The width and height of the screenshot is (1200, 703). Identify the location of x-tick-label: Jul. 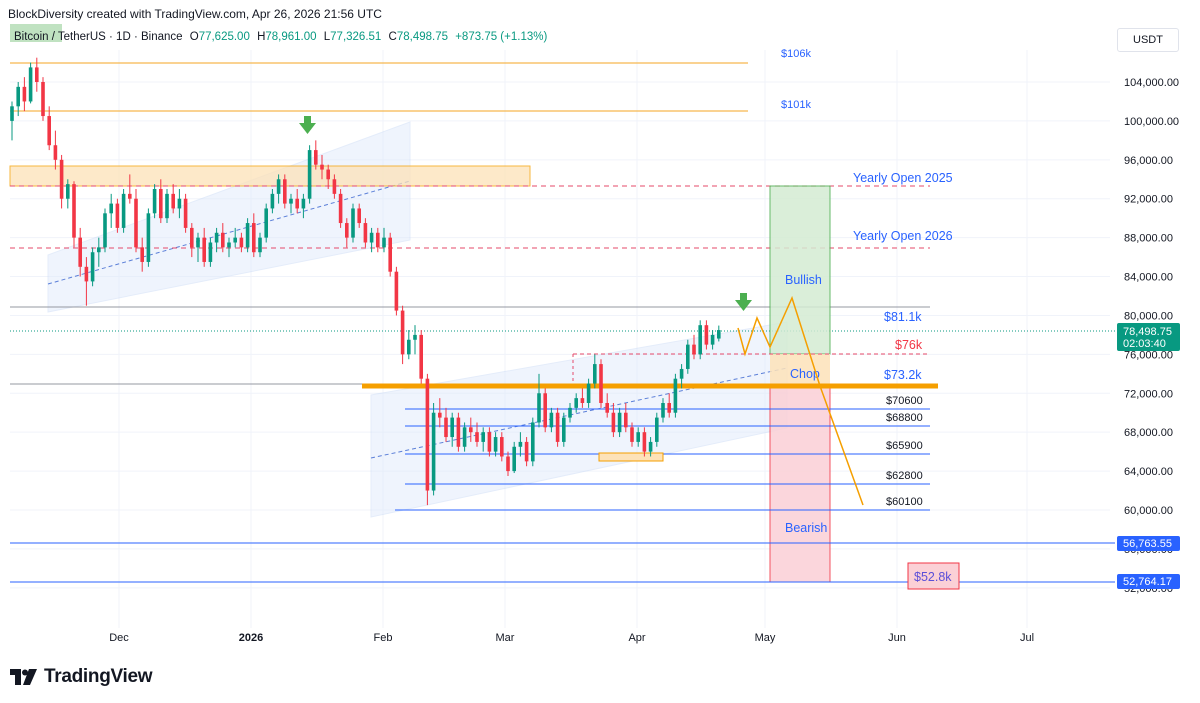
(1027, 638).